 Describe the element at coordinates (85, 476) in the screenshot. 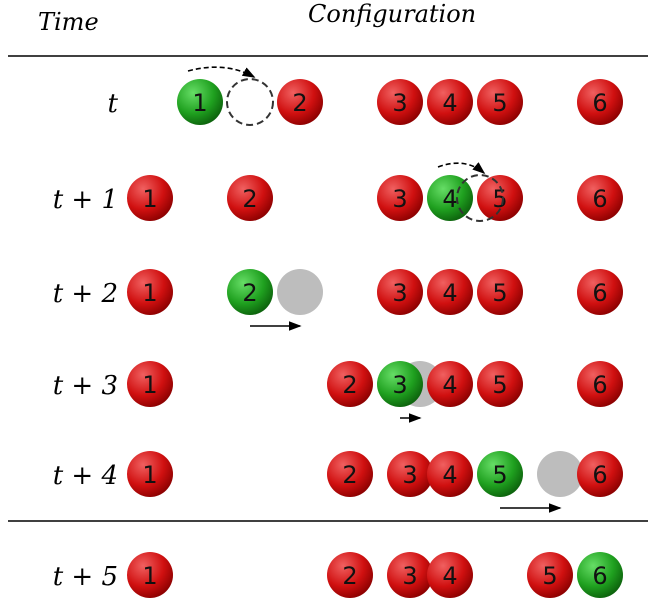

I see `time-label: t + 4` at that location.